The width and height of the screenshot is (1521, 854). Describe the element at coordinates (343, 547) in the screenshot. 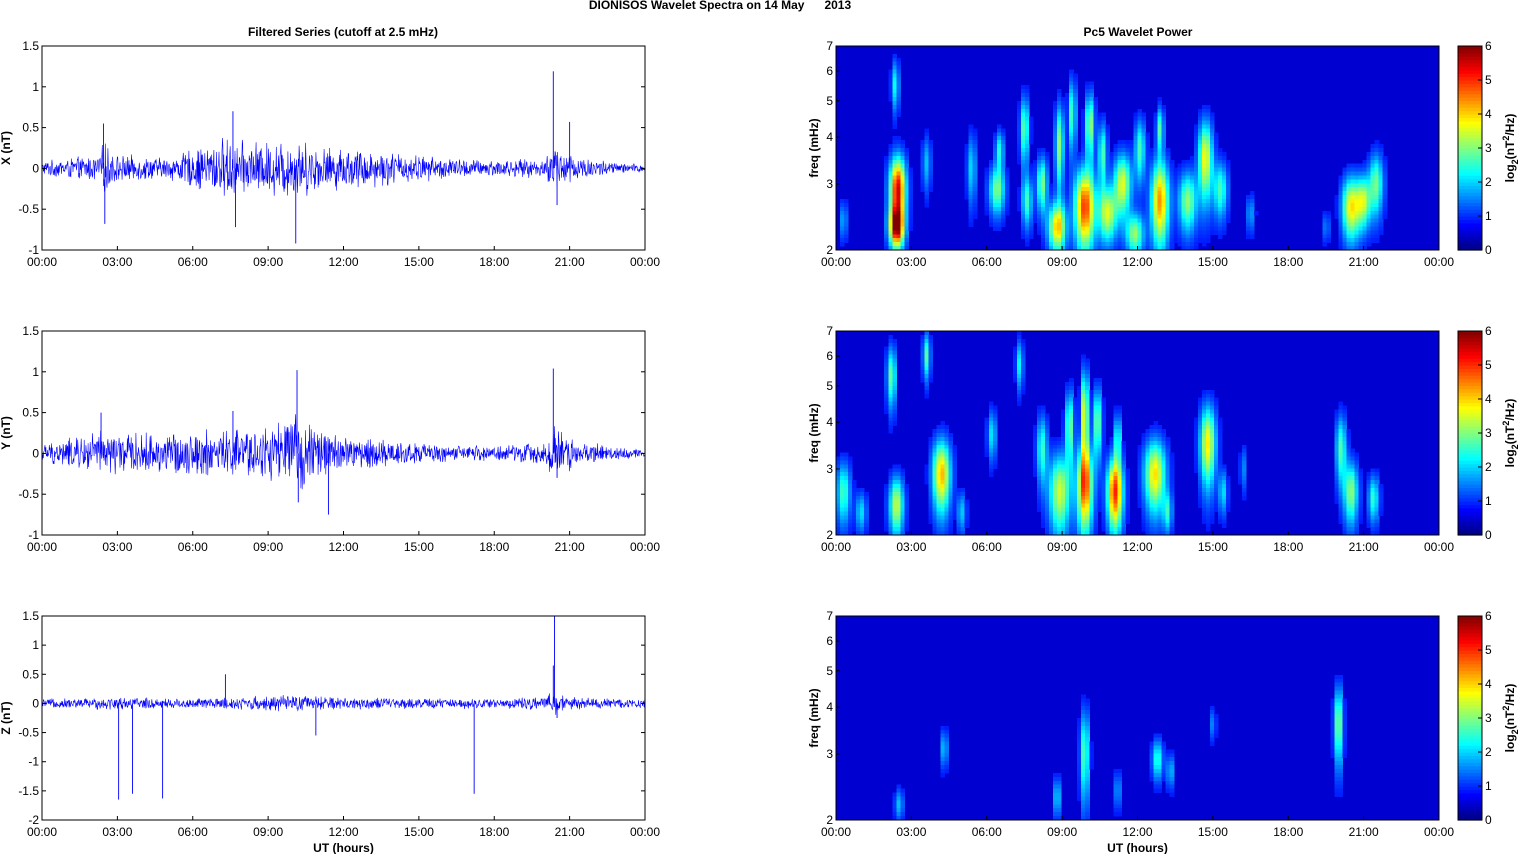

I see `timeseries-xtick-label: 12:00` at that location.